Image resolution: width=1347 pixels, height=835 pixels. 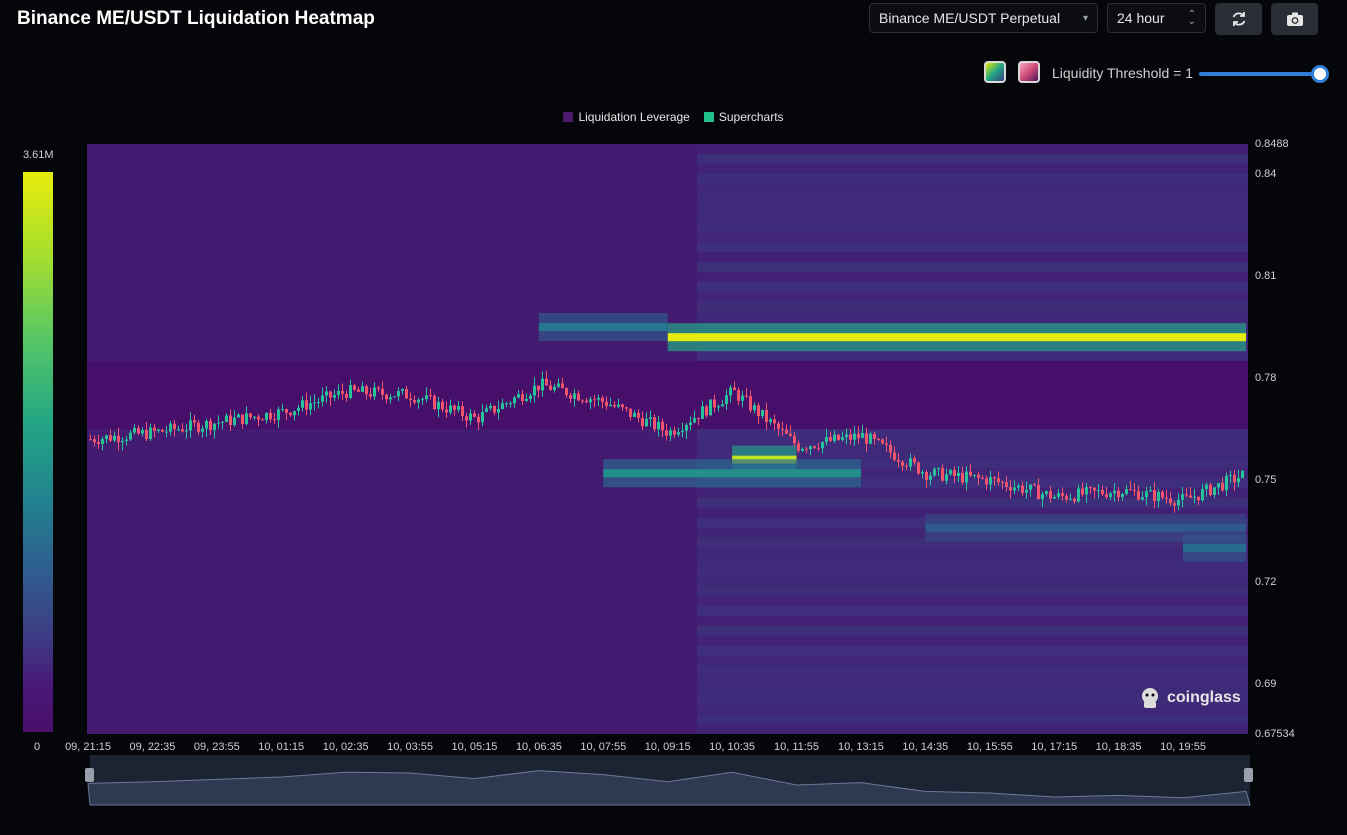 I want to click on x-tick-label: 10, 02:35, so click(x=345, y=747).